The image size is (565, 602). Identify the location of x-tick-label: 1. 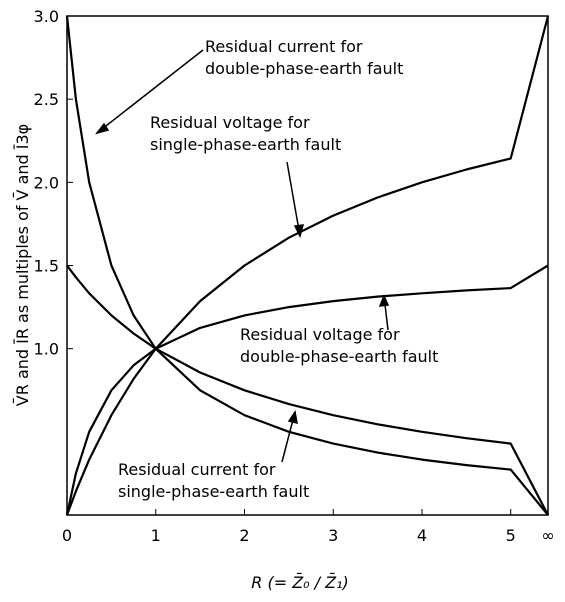
(156, 535).